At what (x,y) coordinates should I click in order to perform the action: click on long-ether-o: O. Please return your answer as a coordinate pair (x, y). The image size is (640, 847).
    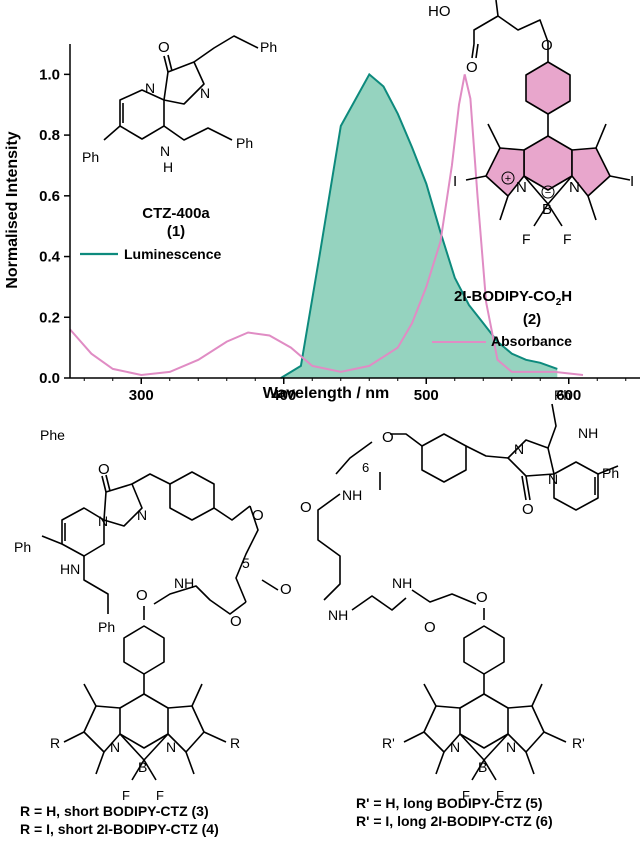
    Looking at the image, I should click on (388, 437).